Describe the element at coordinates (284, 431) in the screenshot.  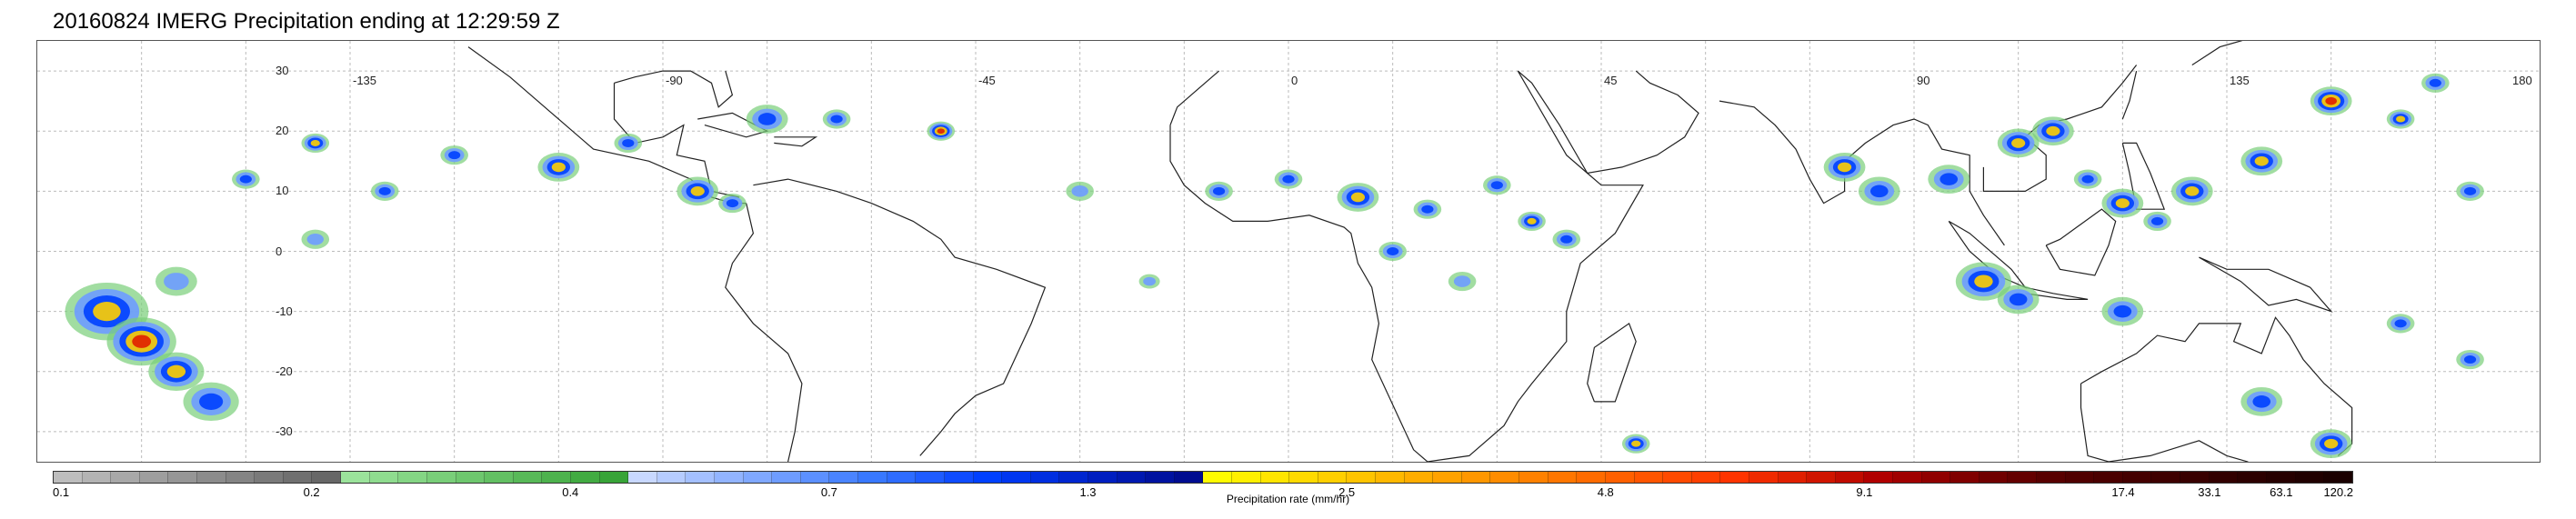
I see `latitude-label: -30` at that location.